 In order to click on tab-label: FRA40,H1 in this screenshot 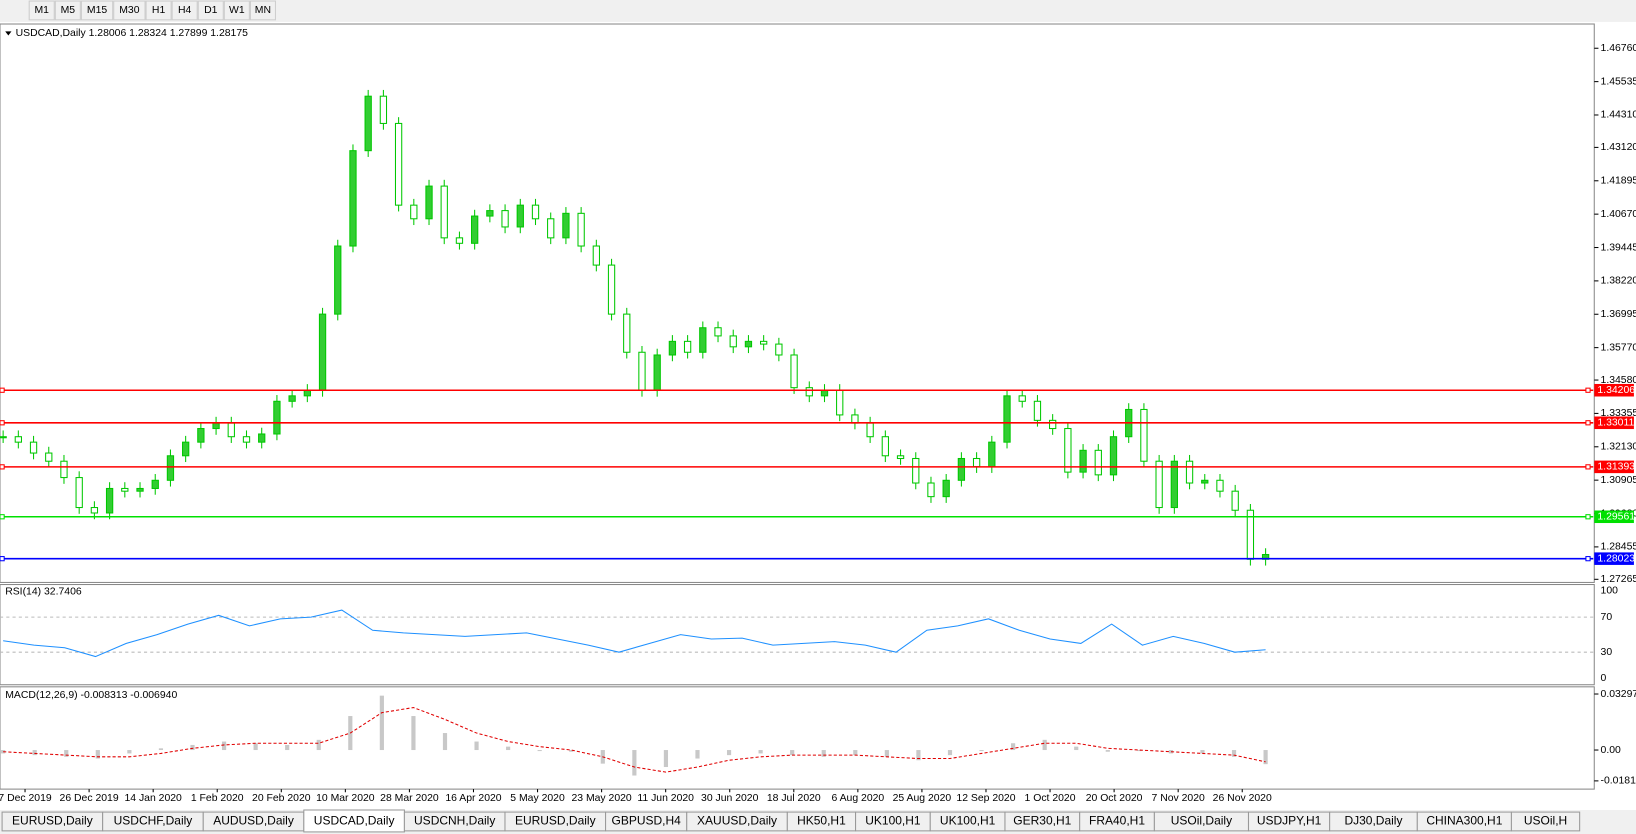, I will do `click(1117, 821)`.